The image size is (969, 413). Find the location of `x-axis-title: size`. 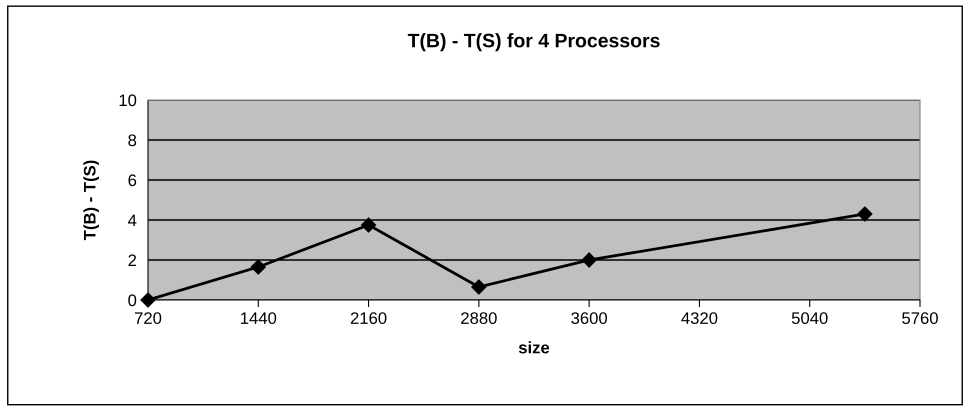

x-axis-title: size is located at coordinates (534, 347).